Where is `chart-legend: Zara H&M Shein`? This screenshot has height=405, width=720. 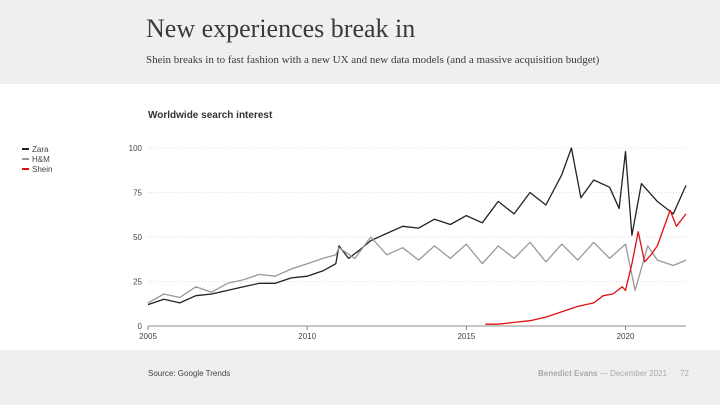 chart-legend: Zara H&M Shein is located at coordinates (37, 159).